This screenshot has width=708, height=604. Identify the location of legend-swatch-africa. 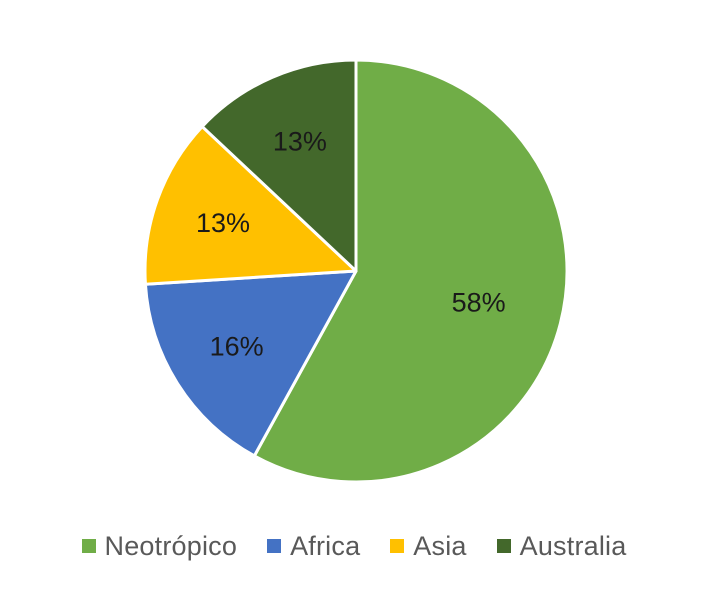
(274, 546).